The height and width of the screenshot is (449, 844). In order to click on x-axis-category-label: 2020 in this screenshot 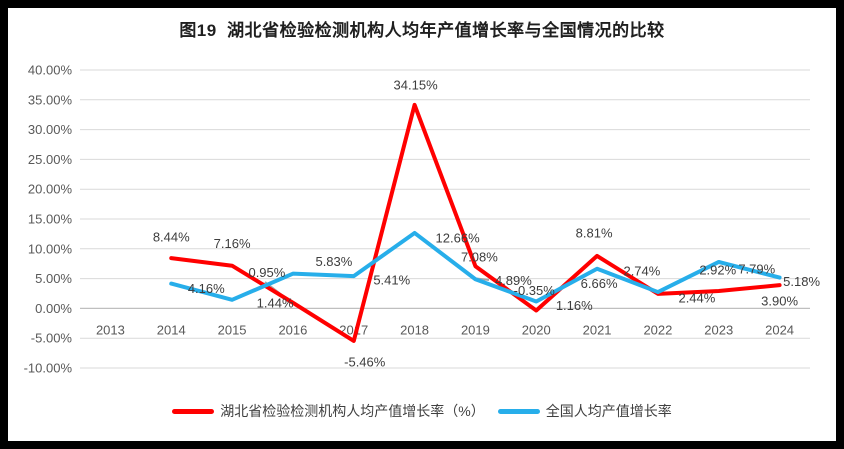, I will do `click(536, 330)`.